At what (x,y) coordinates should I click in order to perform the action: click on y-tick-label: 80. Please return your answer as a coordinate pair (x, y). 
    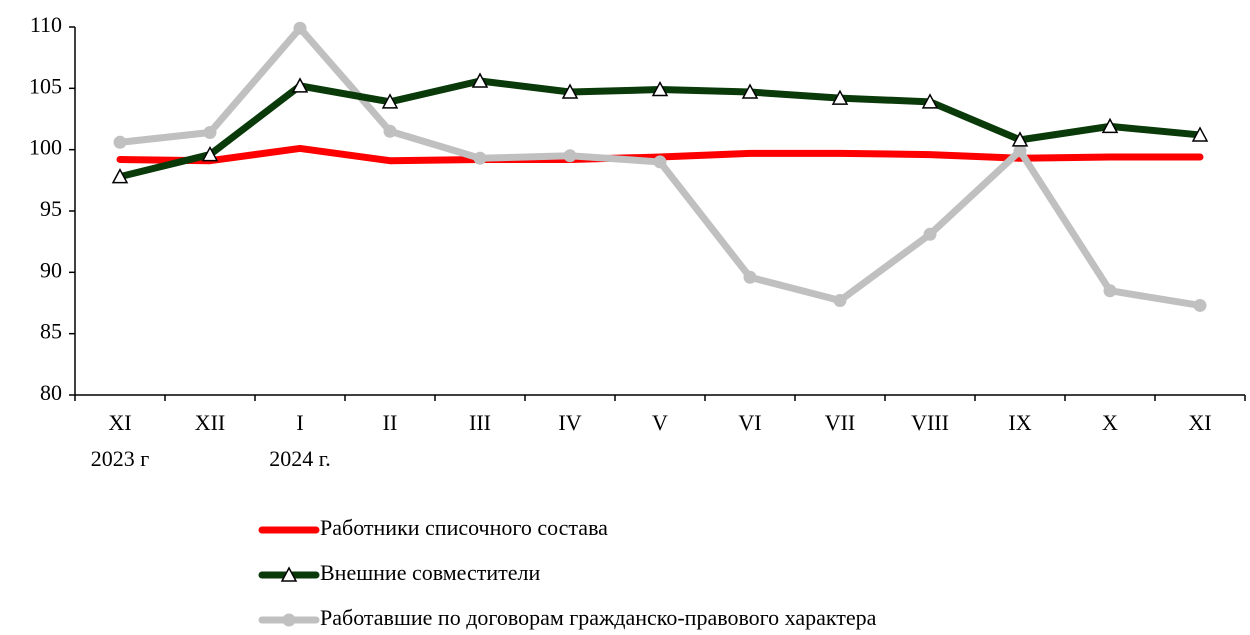
    Looking at the image, I should click on (51, 392).